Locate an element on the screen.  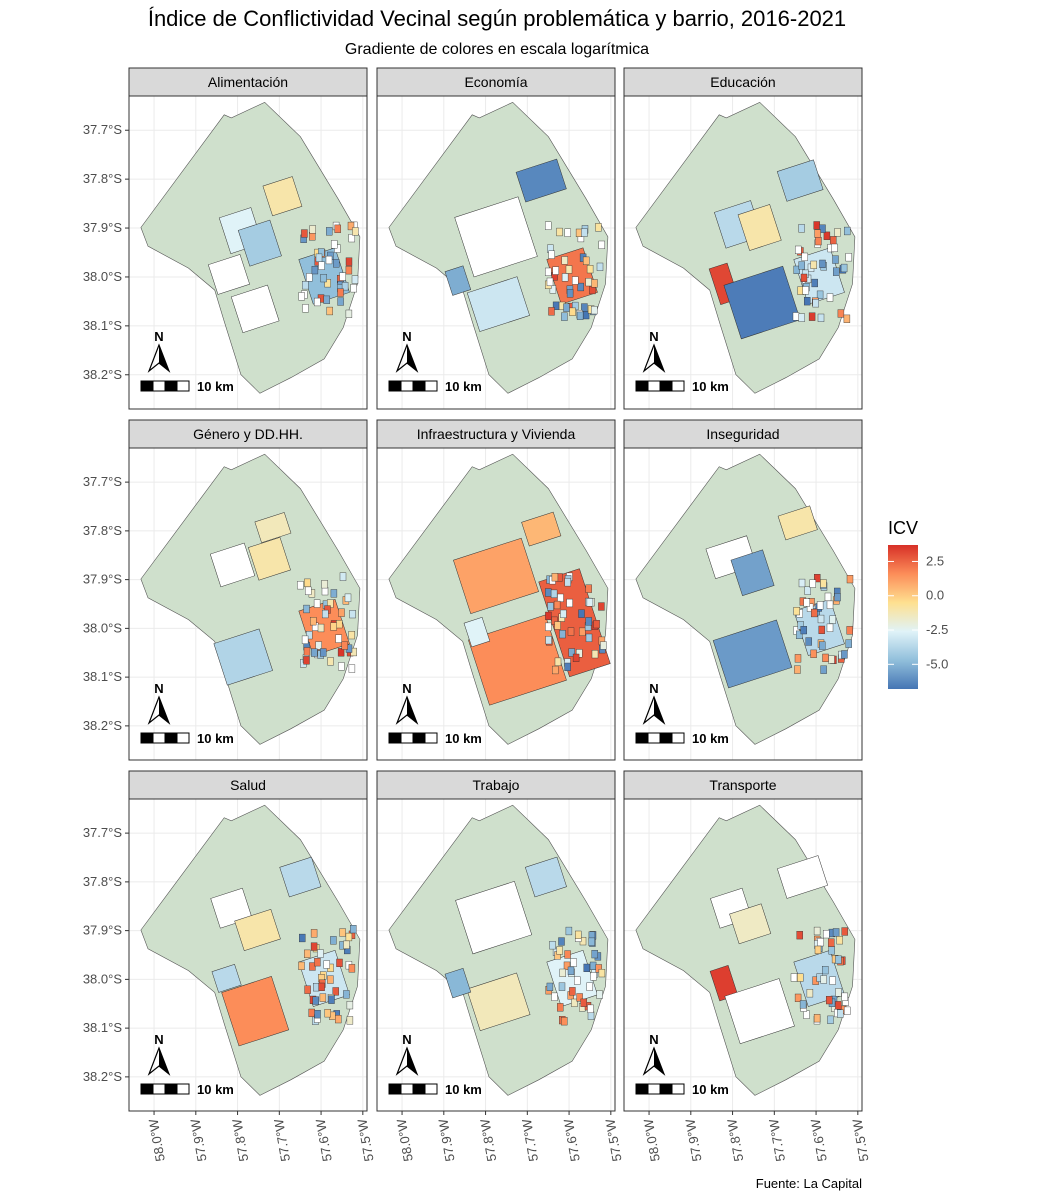
facet-panel: Transporte N 10 km is located at coordinates (743, 941).